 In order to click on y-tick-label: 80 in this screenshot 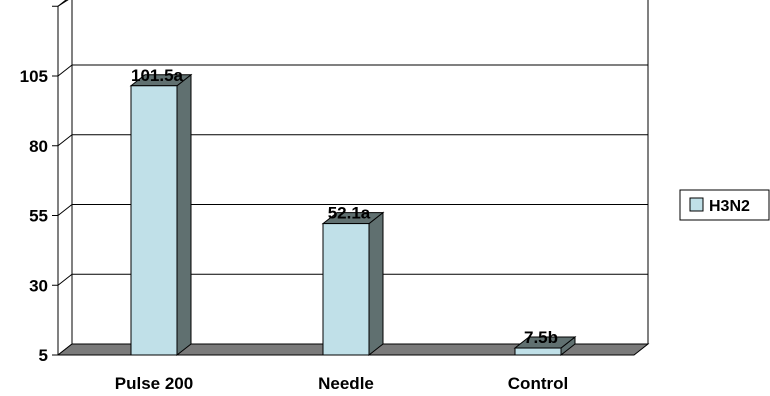, I will do `click(38, 146)`.